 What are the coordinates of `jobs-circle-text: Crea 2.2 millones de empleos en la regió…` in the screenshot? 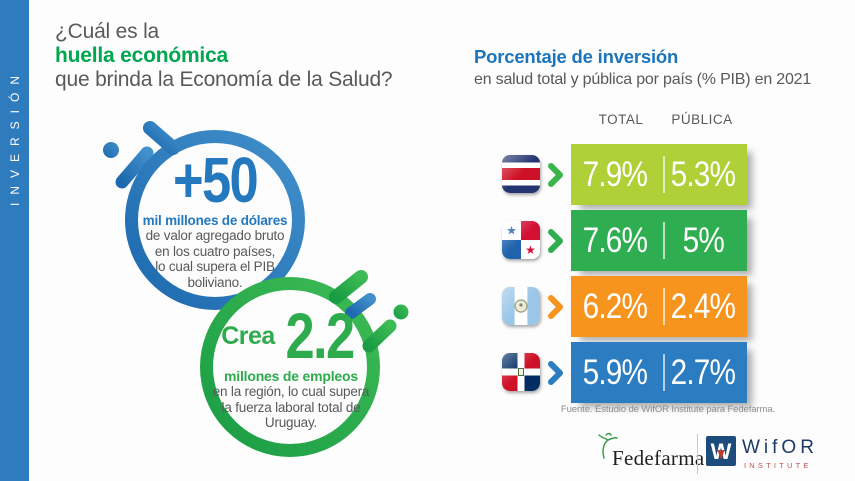 It's located at (291, 365).